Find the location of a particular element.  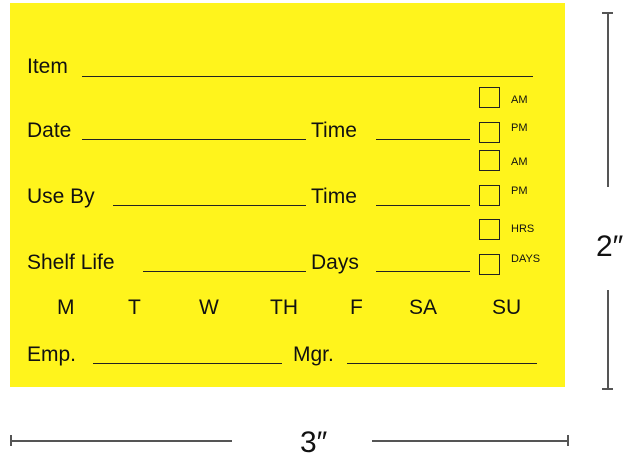

date-field is located at coordinates (194, 139).